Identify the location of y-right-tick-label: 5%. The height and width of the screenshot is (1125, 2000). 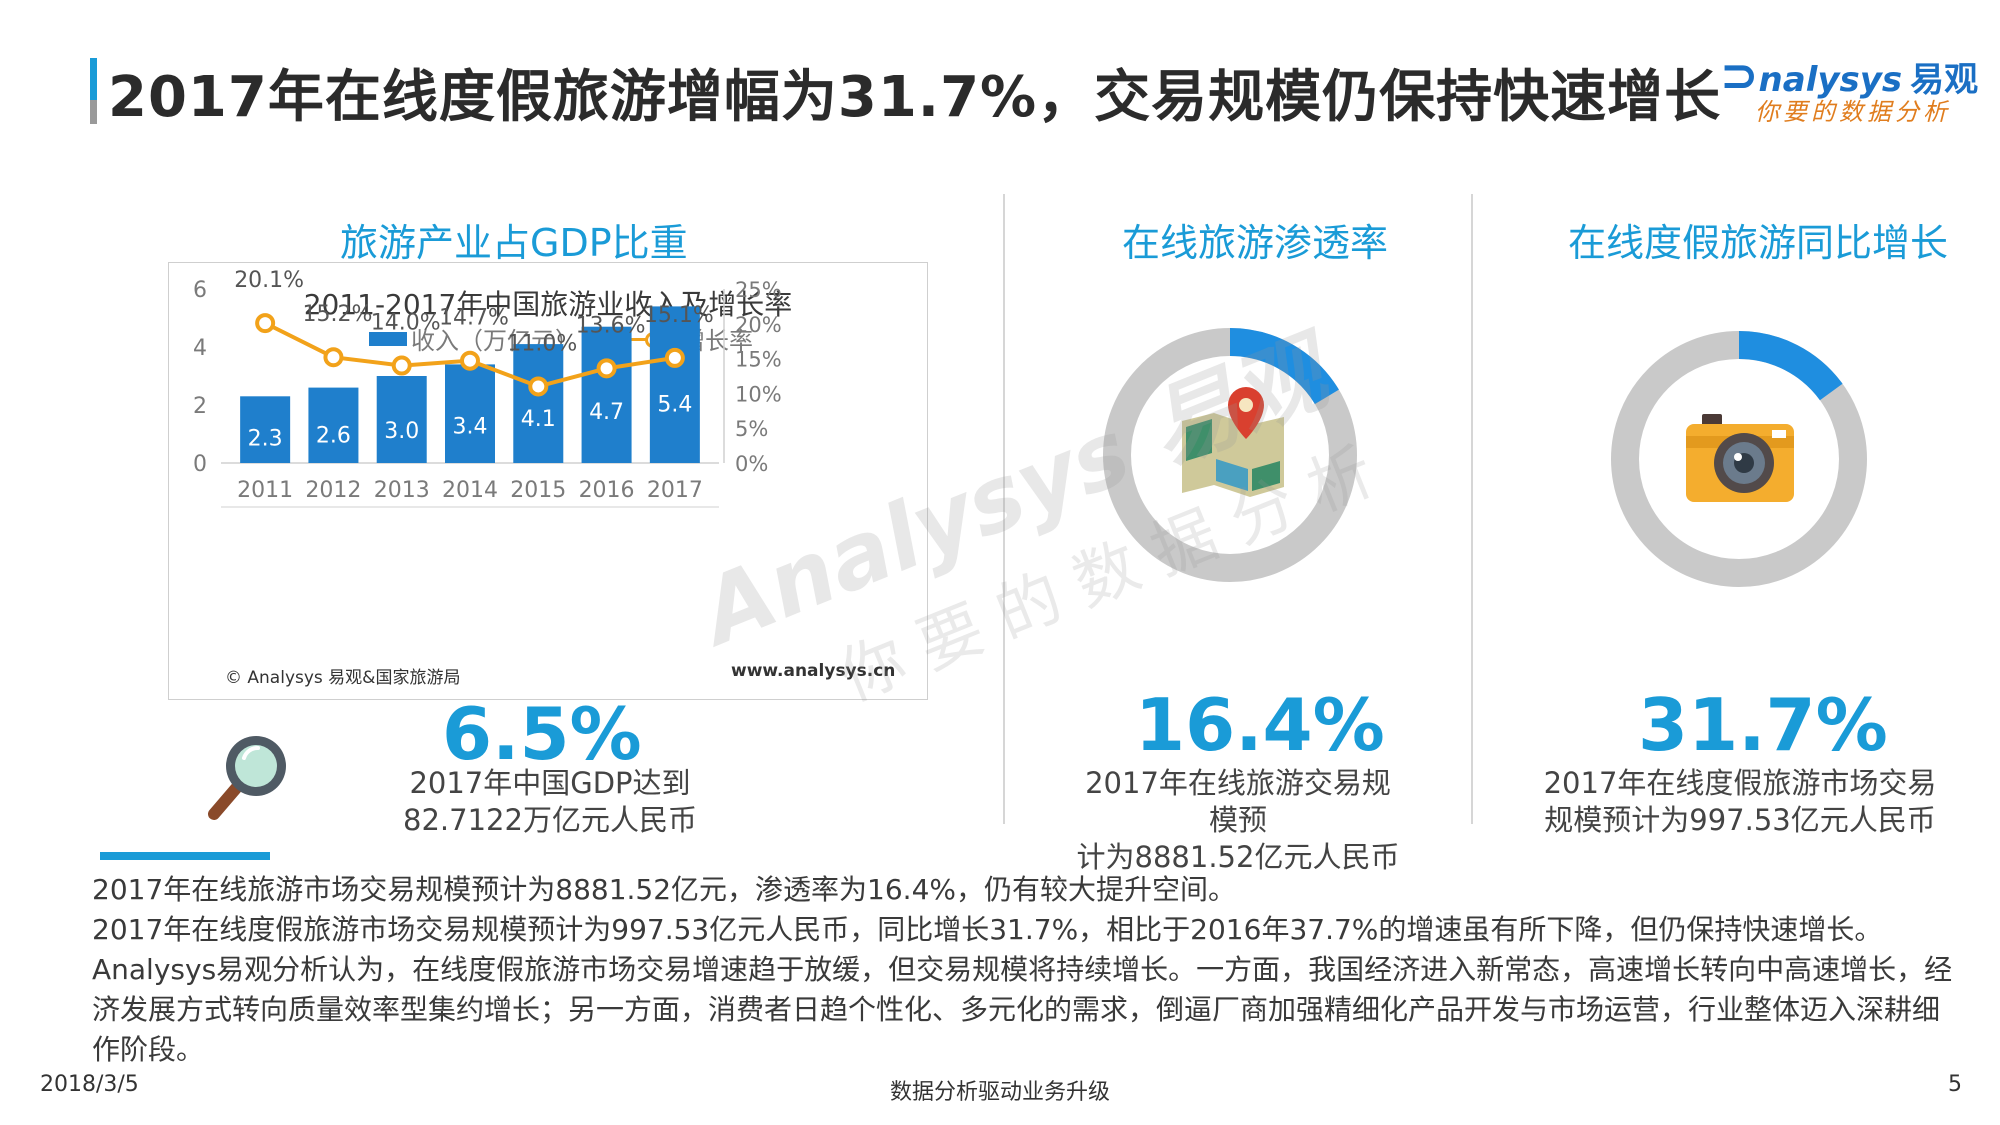
(751, 429).